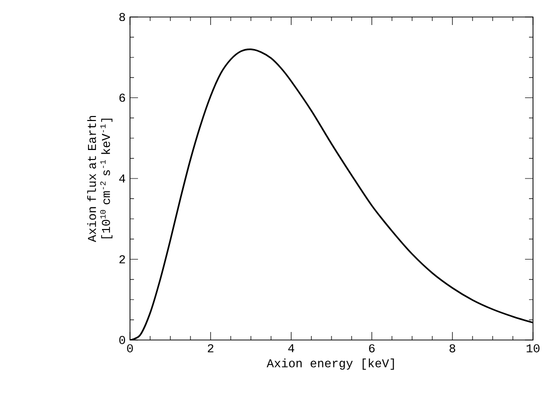  Describe the element at coordinates (122, 17) in the screenshot. I see `y-tick-label: 8` at that location.